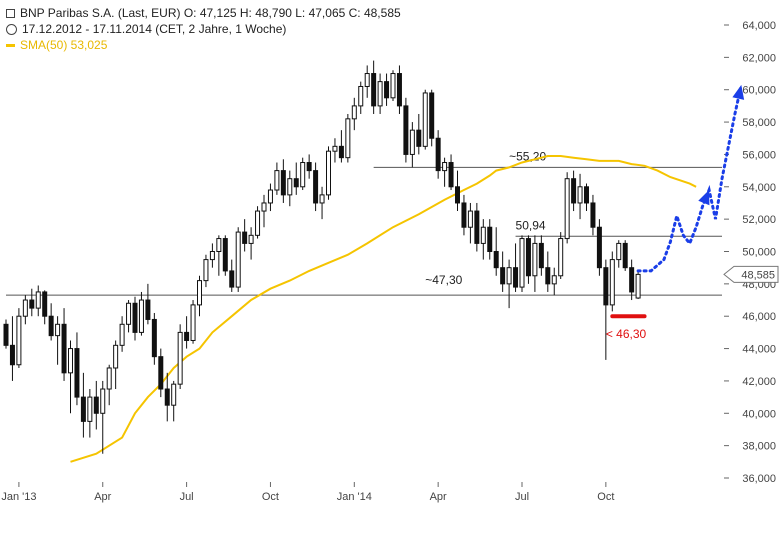 The image size is (780, 538). I want to click on level-label: ~47,30, so click(443, 280).